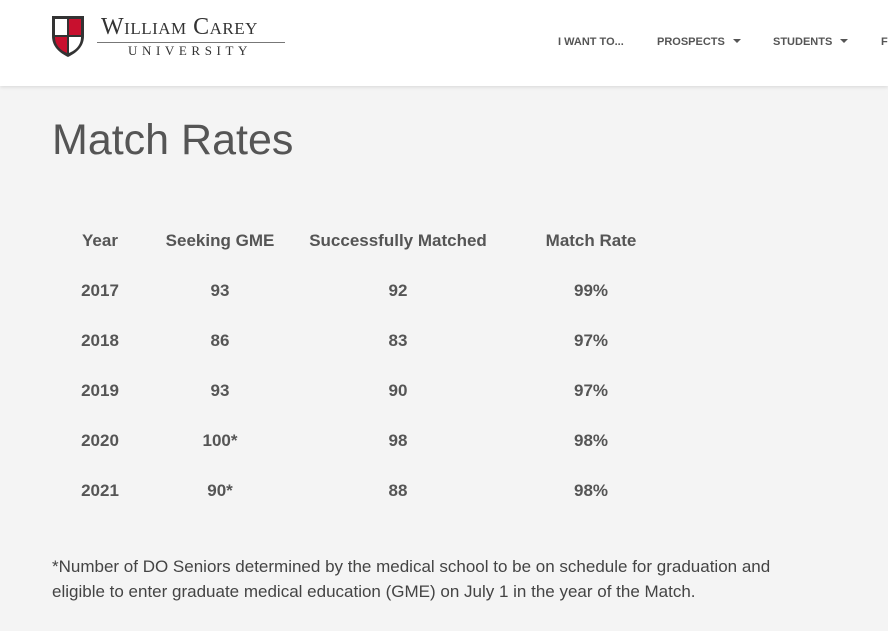 The height and width of the screenshot is (631, 888). I want to click on table-cell: 98, so click(398, 440).